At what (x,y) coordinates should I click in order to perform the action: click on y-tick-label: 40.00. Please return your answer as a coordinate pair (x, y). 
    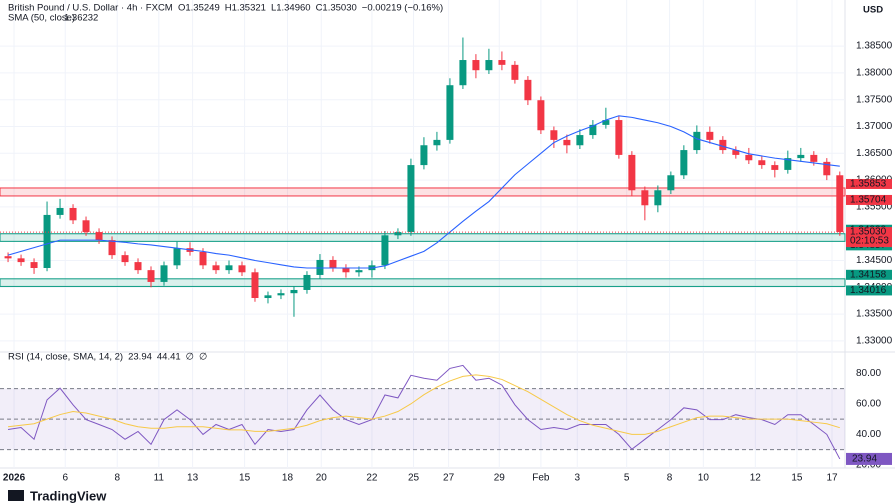
    Looking at the image, I should click on (868, 434).